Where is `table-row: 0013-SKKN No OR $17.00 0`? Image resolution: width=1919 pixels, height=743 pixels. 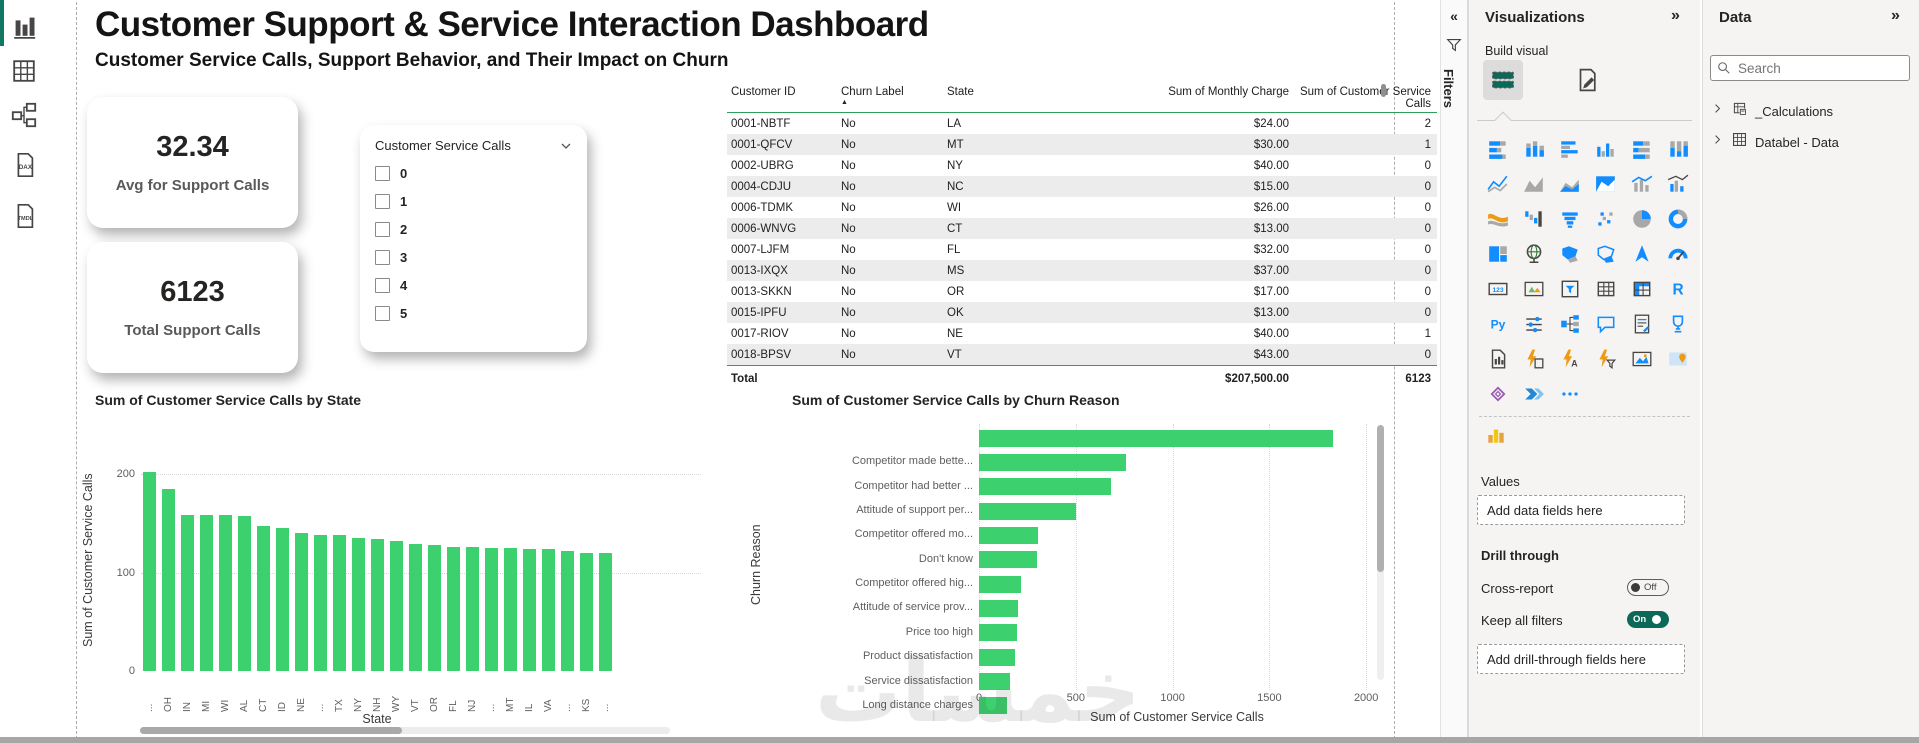
table-row: 0013-SKKN No OR $17.00 0 is located at coordinates (1082, 291).